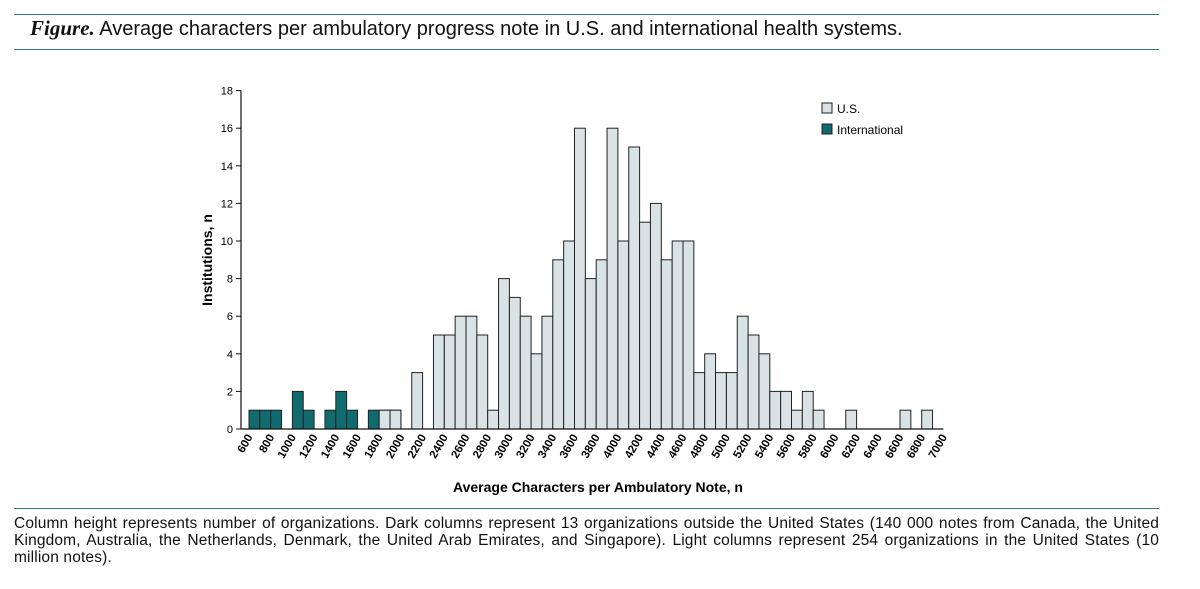 The image size is (1200, 589). Describe the element at coordinates (230, 317) in the screenshot. I see `y-tick-label: 6` at that location.